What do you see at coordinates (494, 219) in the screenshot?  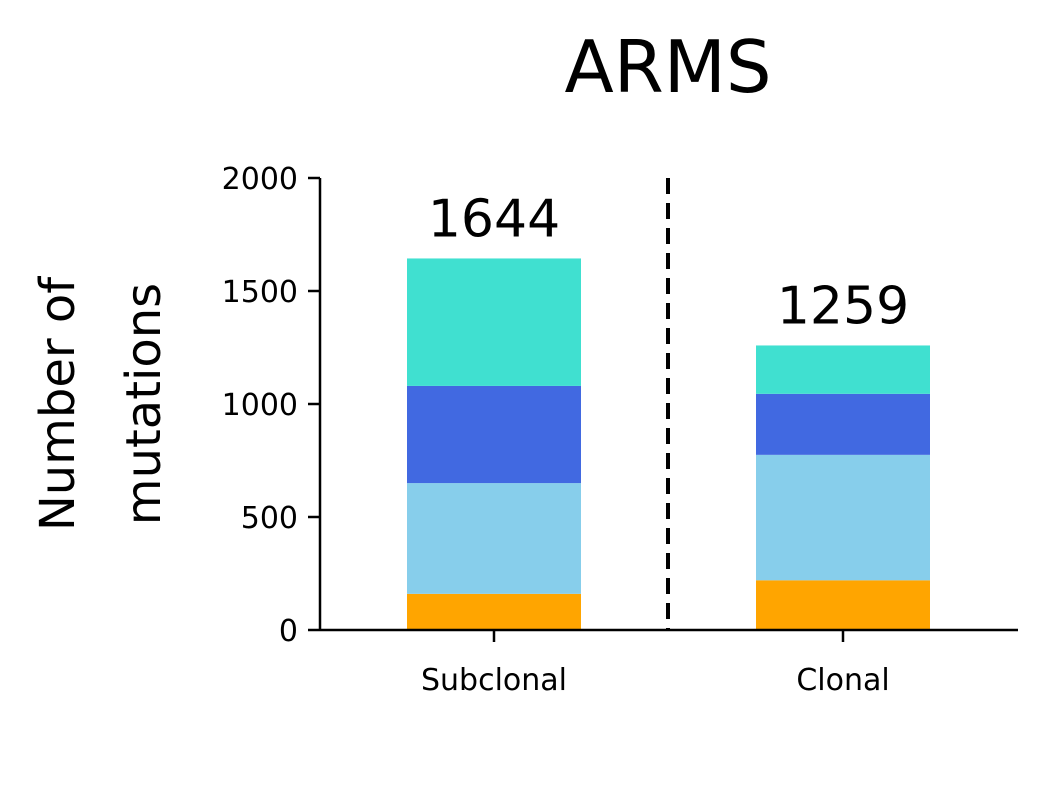 I see `bar-total-label-subclonal: 1644` at bounding box center [494, 219].